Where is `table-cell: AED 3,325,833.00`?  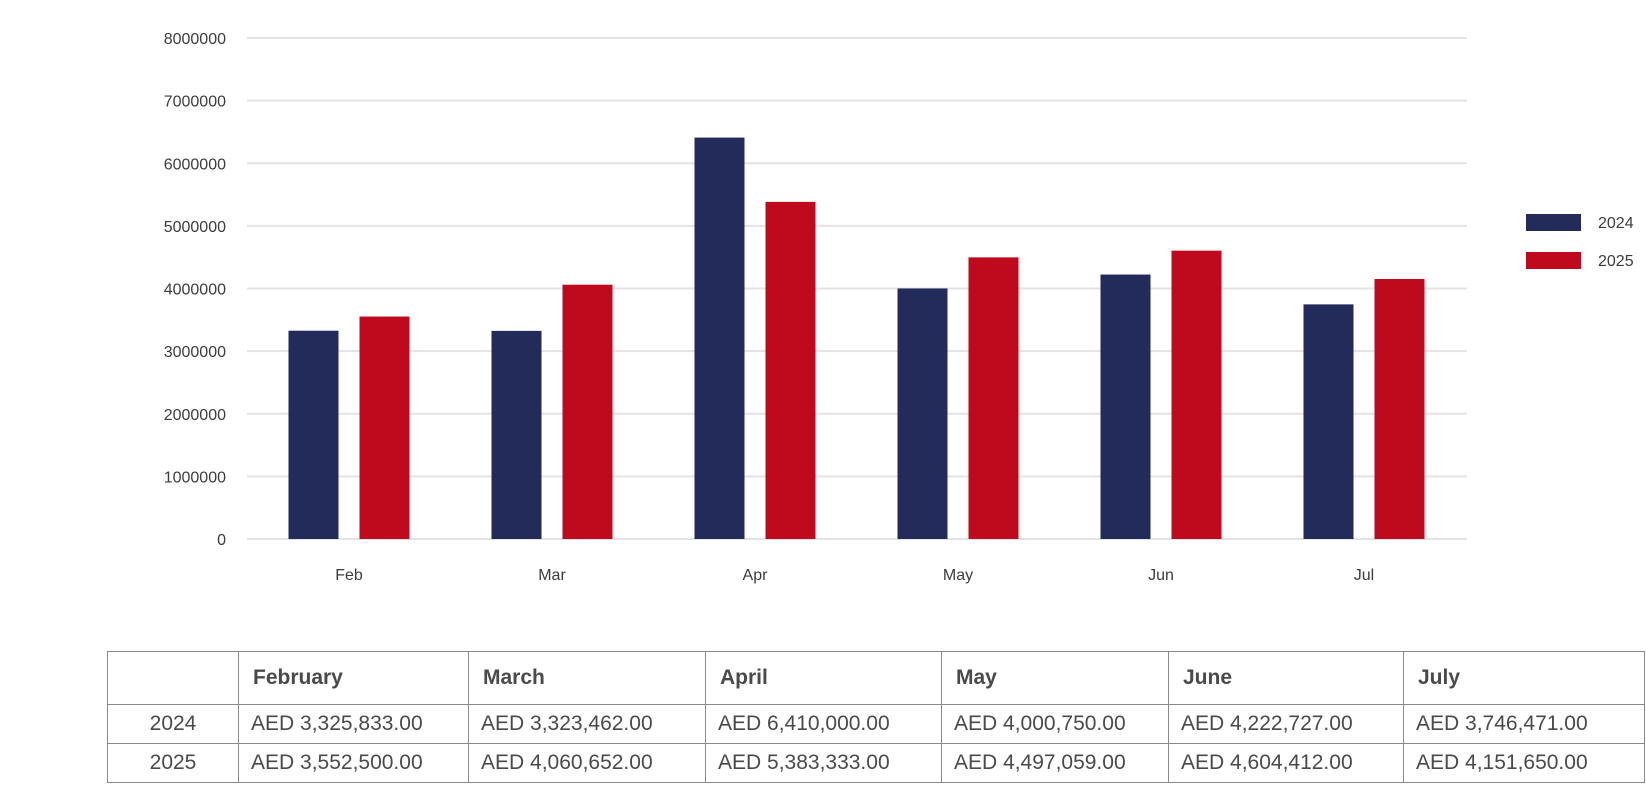 table-cell: AED 3,325,833.00 is located at coordinates (353, 724).